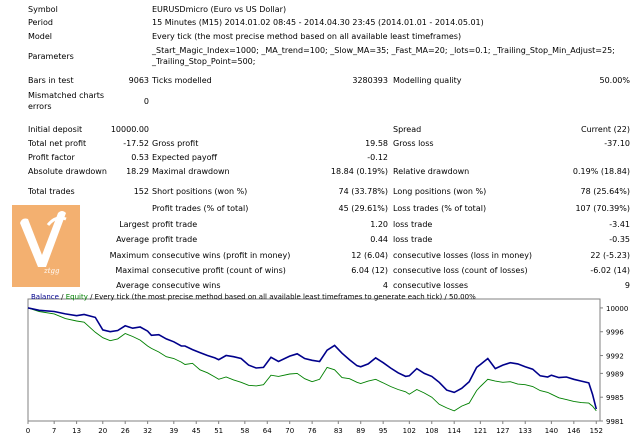  What do you see at coordinates (455, 431) in the screenshot?
I see `x-tick-label: 114` at bounding box center [455, 431].